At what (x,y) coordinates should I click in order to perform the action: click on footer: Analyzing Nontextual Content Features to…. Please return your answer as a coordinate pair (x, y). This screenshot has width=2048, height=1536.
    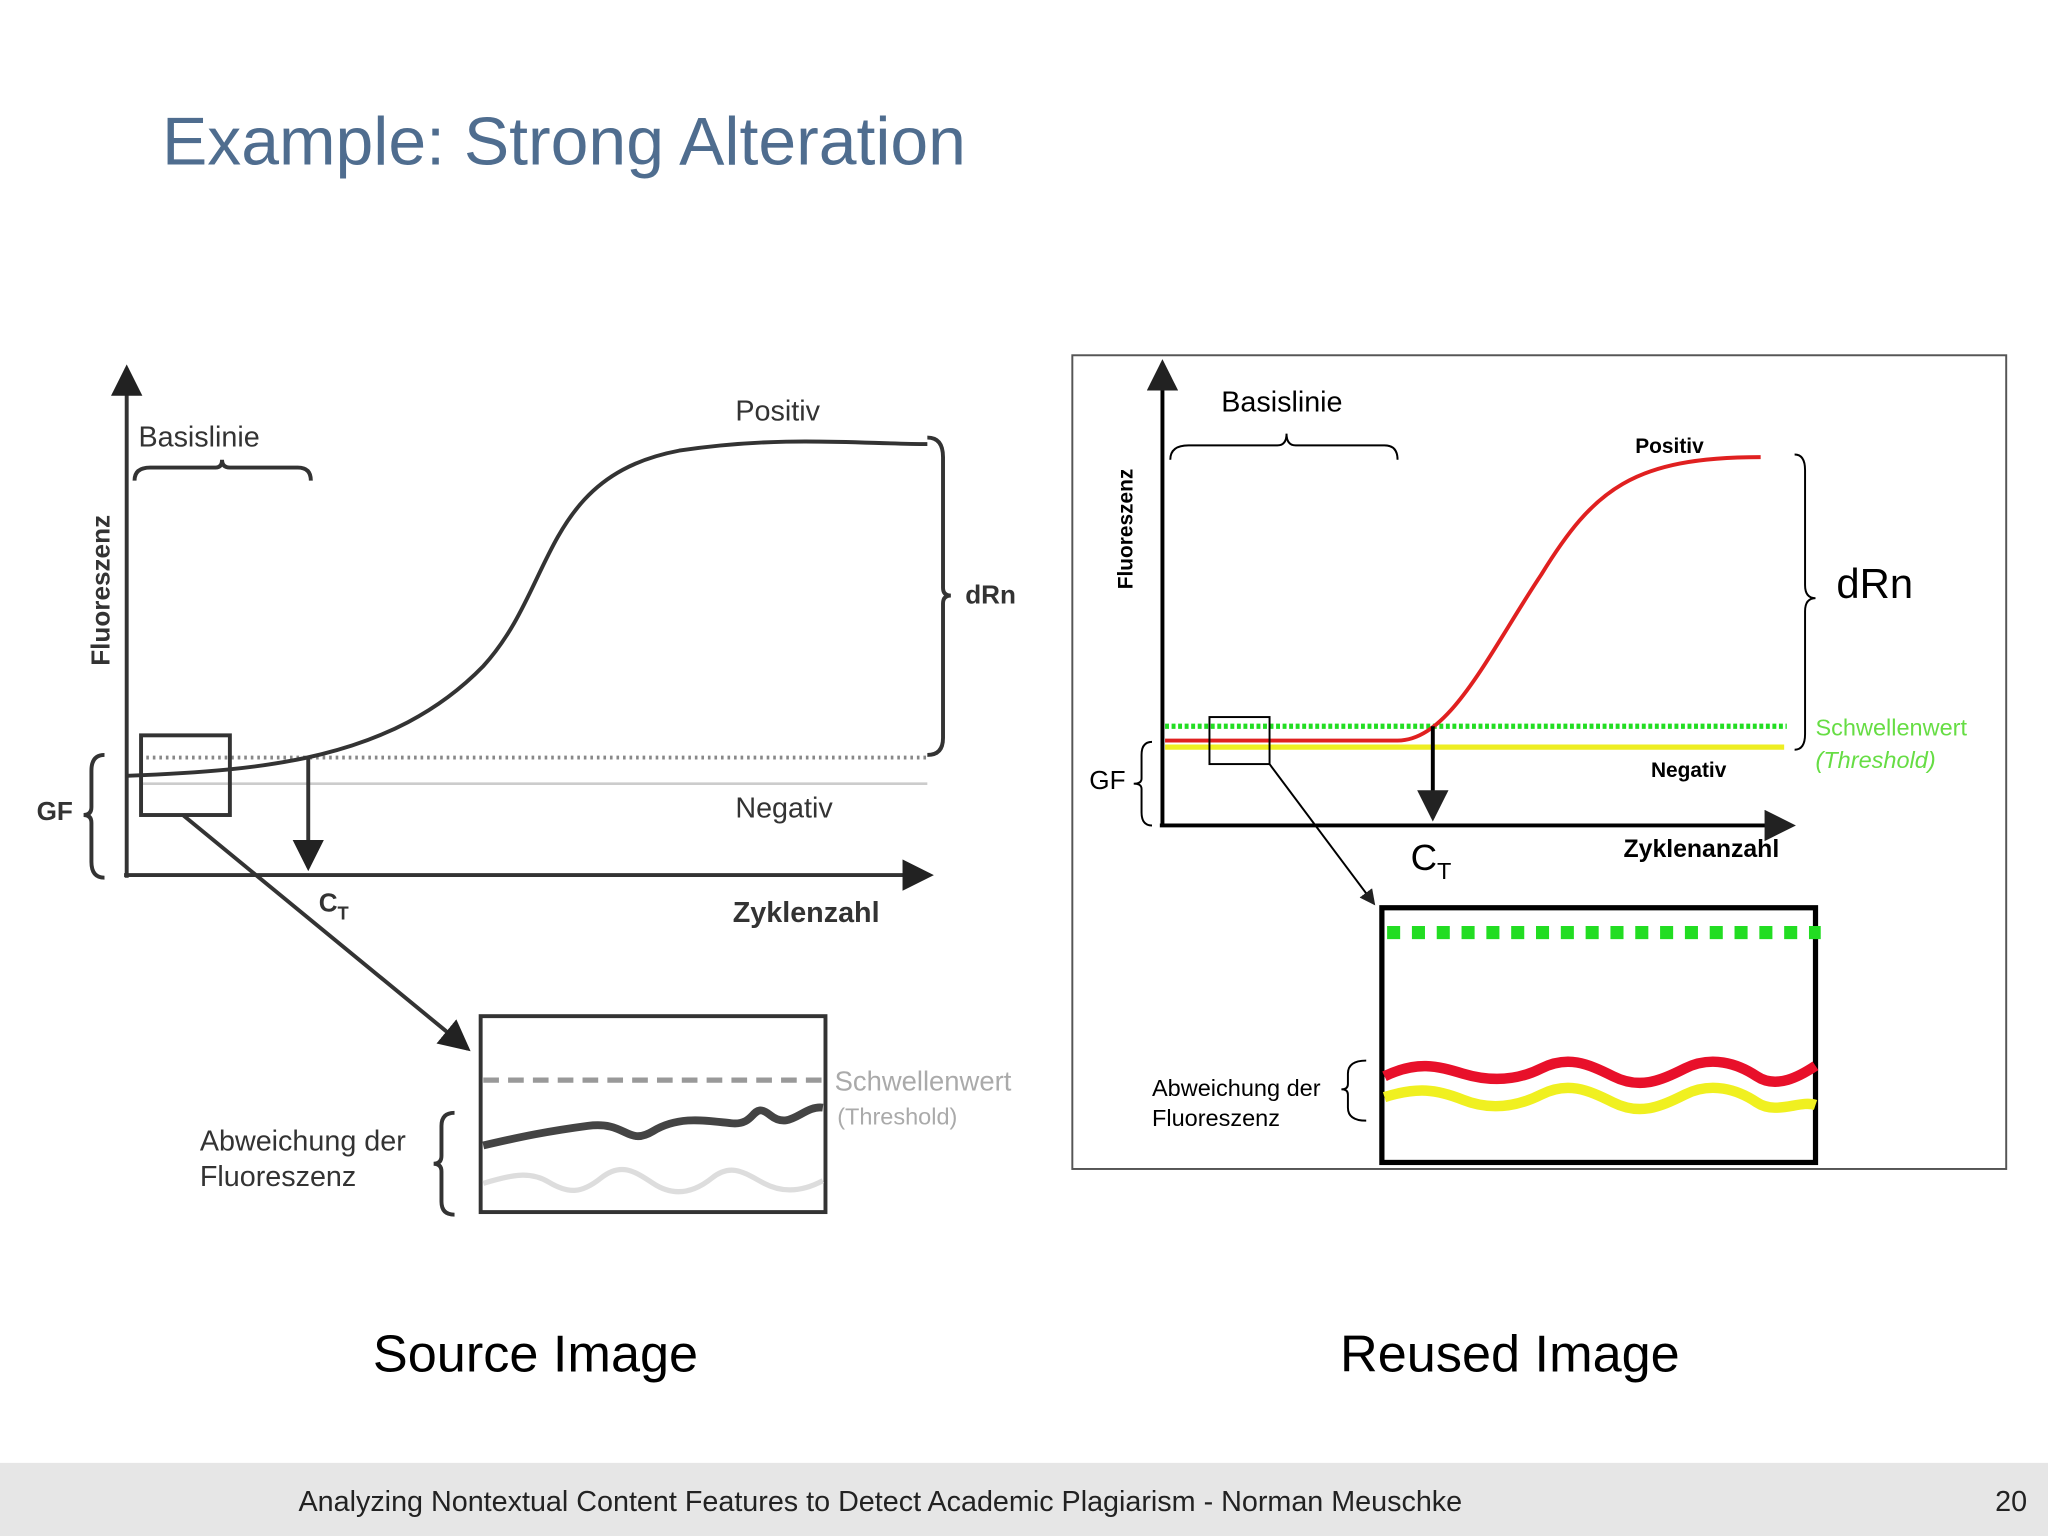
    Looking at the image, I should click on (880, 1502).